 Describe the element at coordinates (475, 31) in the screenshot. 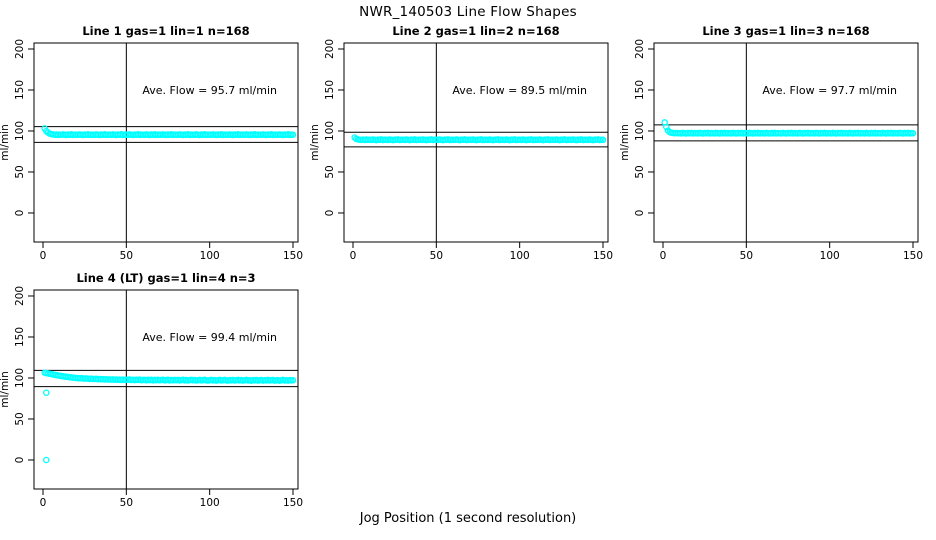

I see `panel-title: Line 2 gas=1 lin=2 n=168` at that location.